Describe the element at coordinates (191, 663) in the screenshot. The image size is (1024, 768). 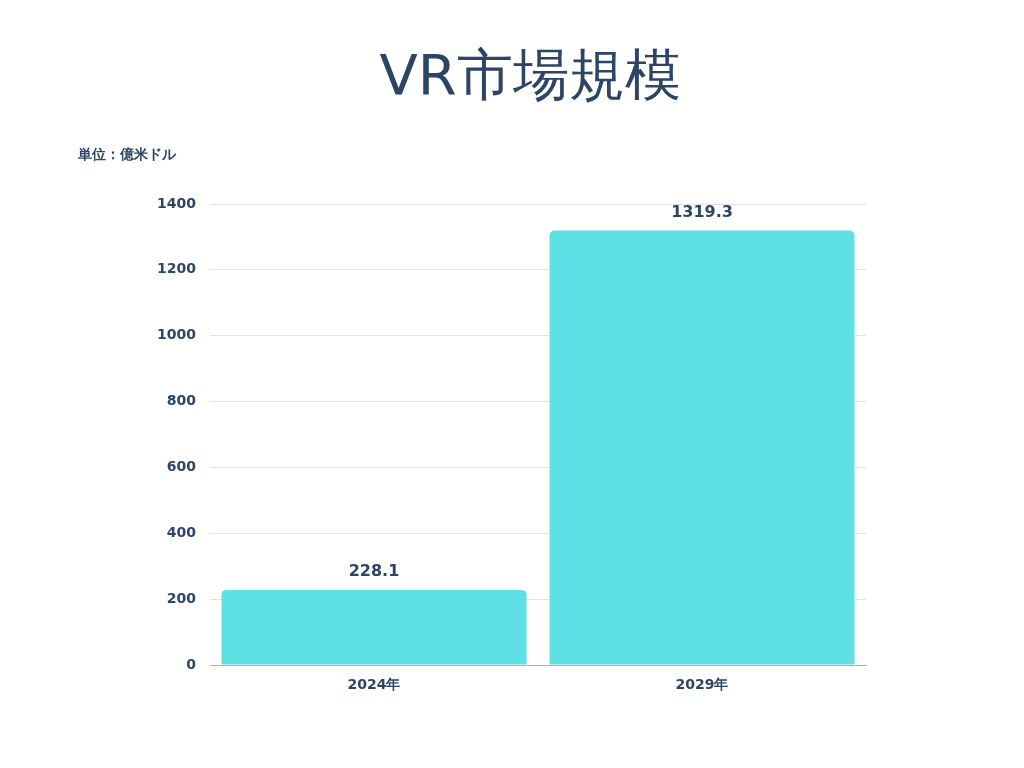
I see `y-tick-label: 0` at that location.